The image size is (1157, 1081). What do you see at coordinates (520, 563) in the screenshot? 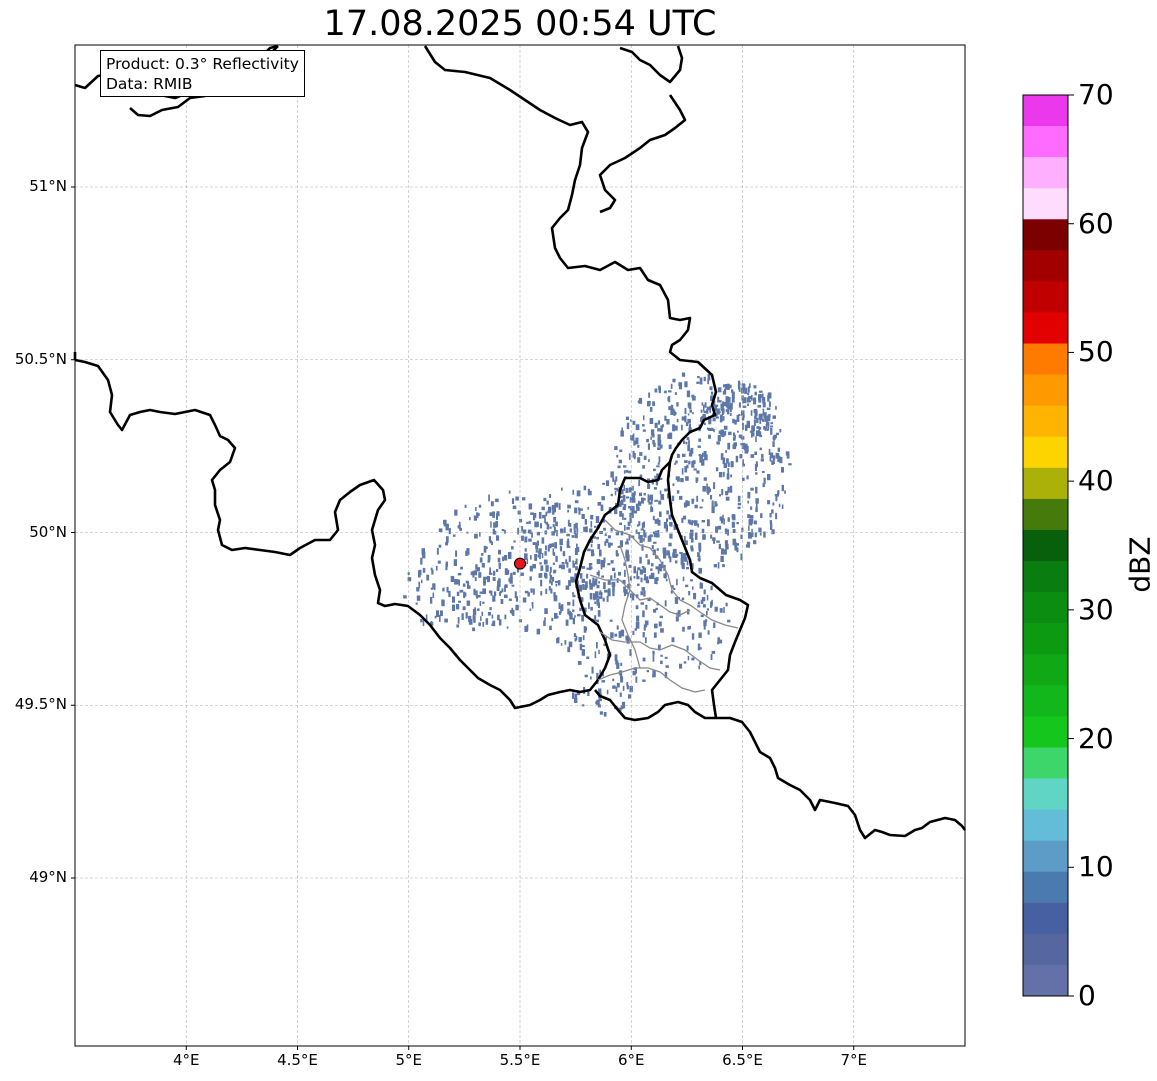
I see `radar-site-marker` at bounding box center [520, 563].